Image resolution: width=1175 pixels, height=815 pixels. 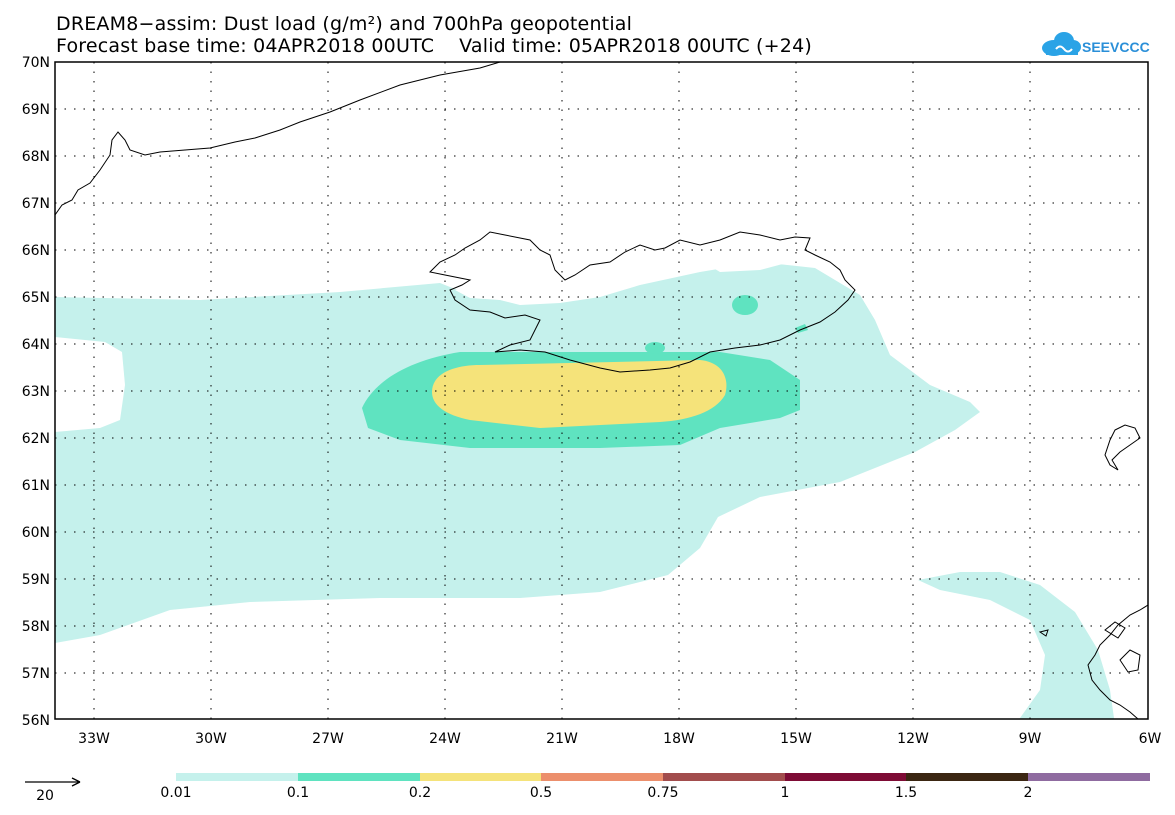 What do you see at coordinates (328, 739) in the screenshot?
I see `lon-label: 27W` at bounding box center [328, 739].